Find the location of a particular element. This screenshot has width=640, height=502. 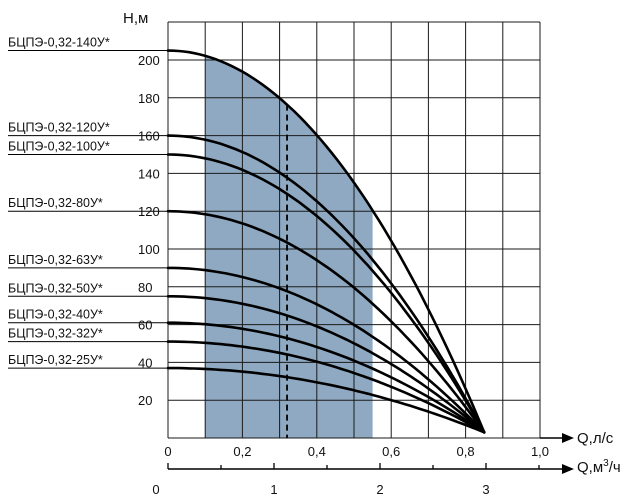

x-secondary-tick-label: 1 is located at coordinates (273, 489).